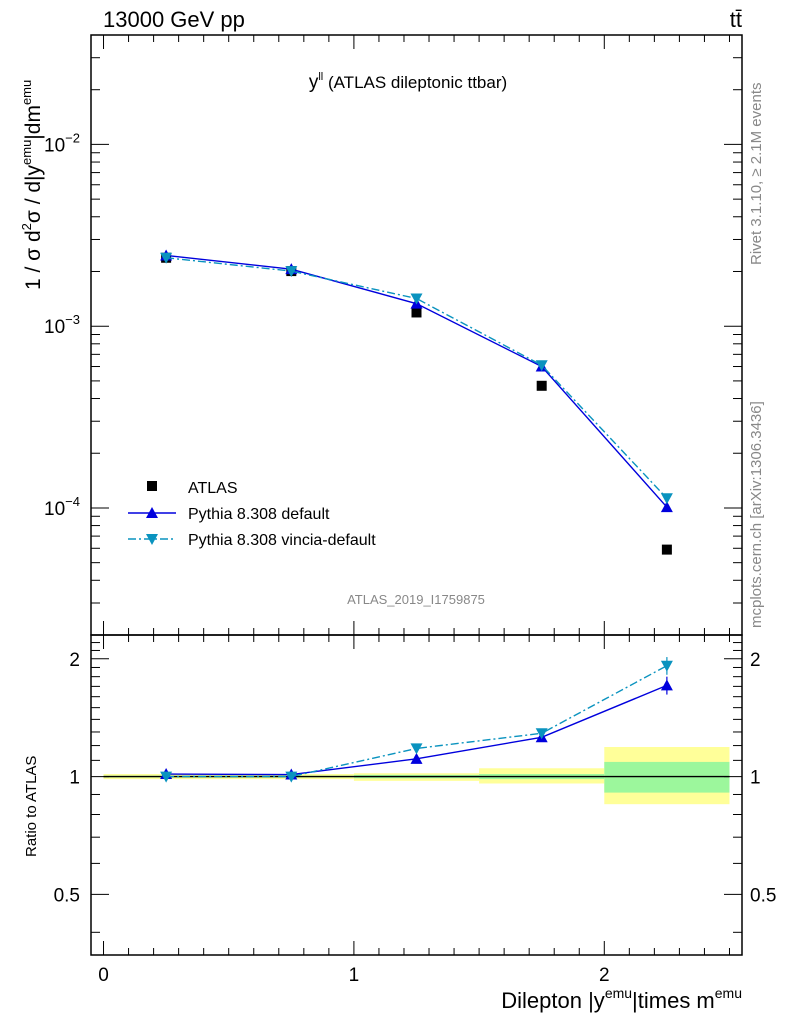 The image size is (786, 1024). I want to click on main-series-1-point, so click(666, 507).